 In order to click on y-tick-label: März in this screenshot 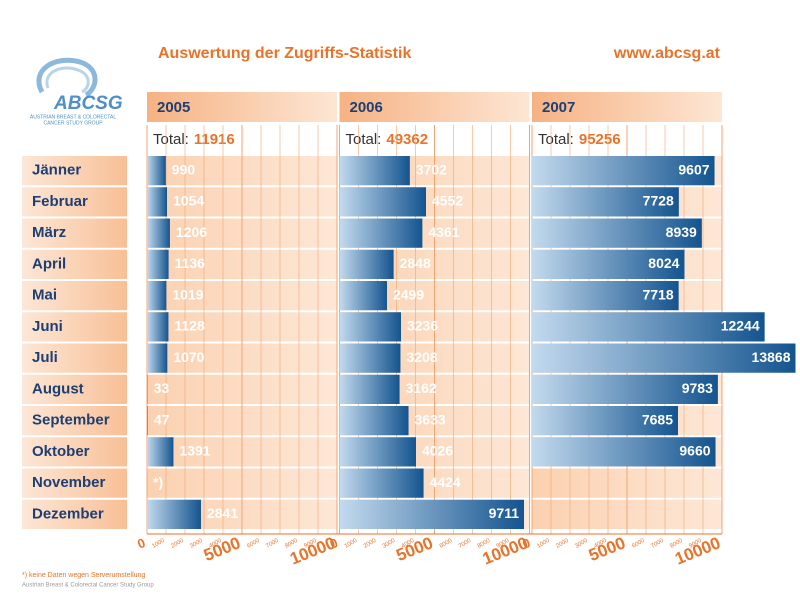, I will do `click(49, 232)`.